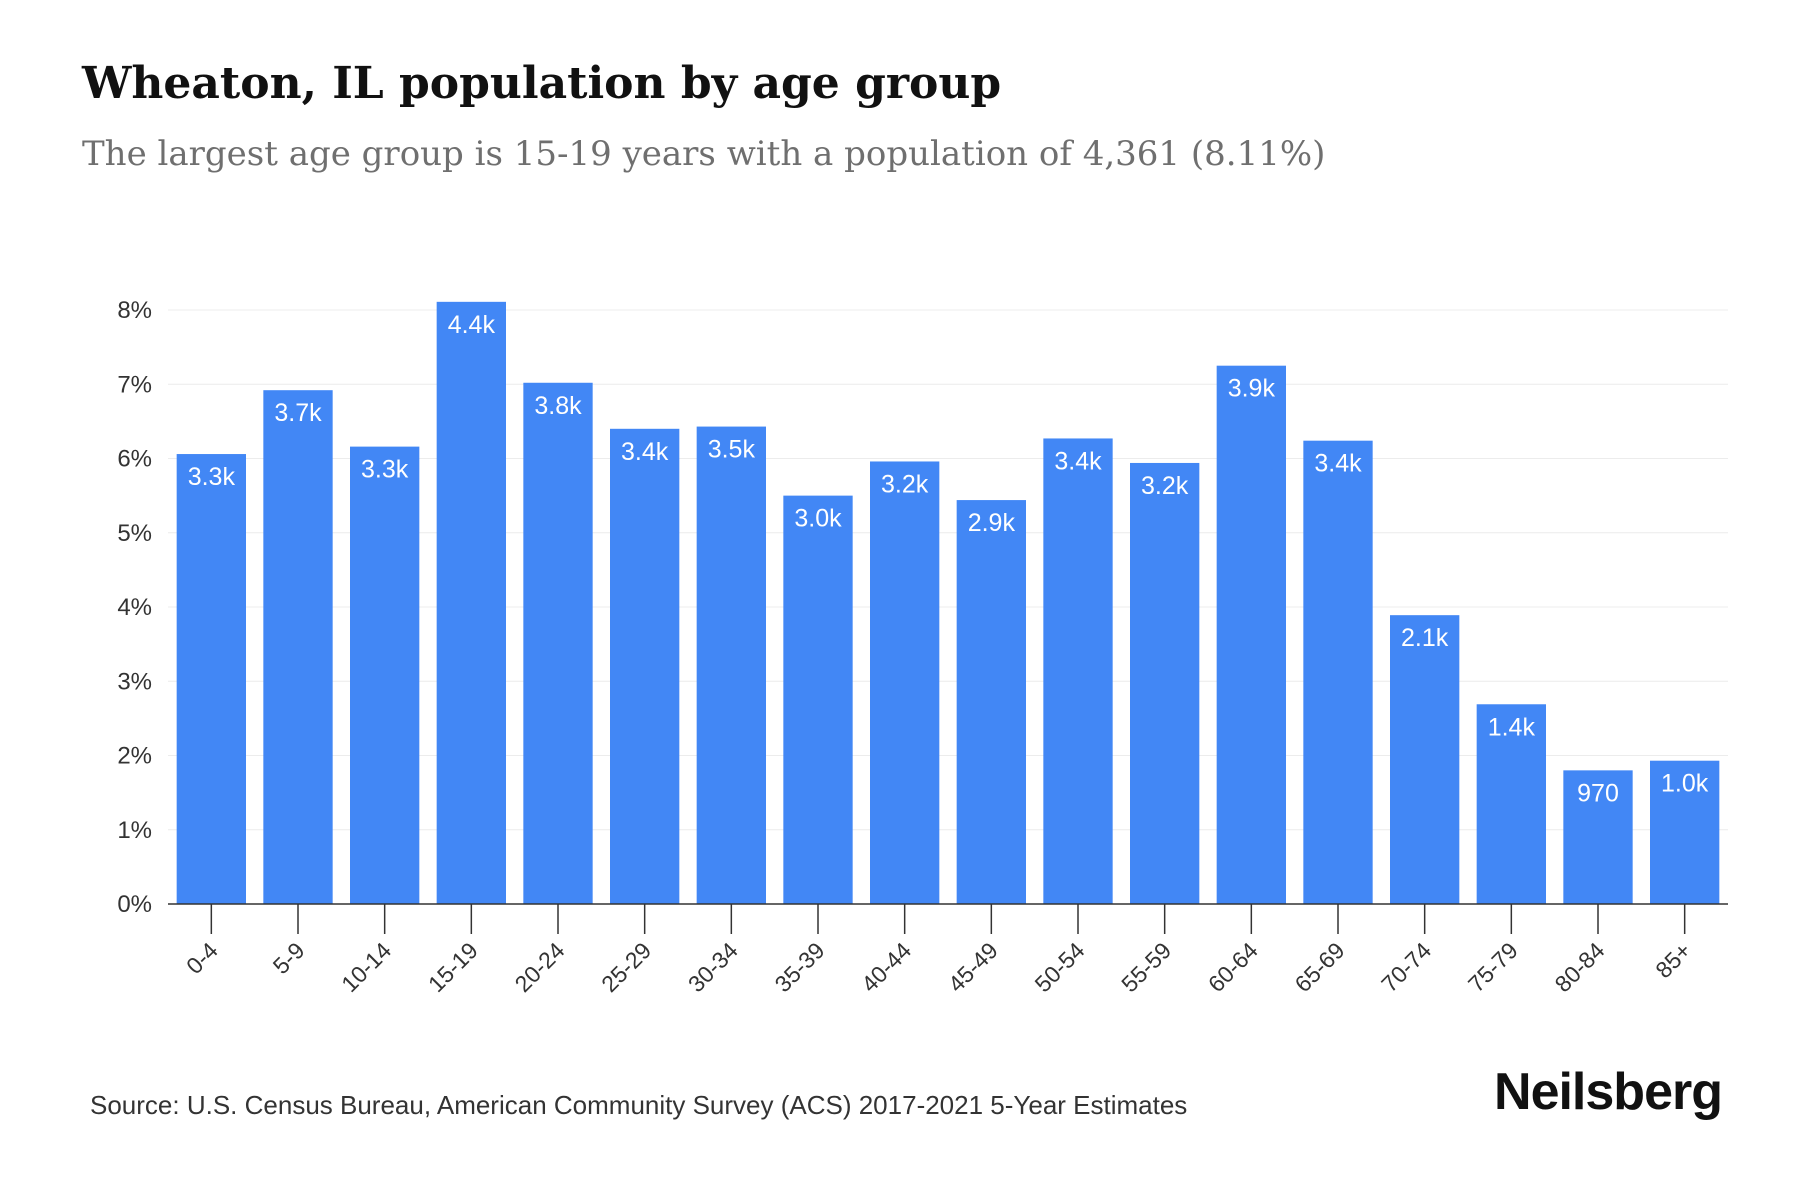 This screenshot has width=1800, height=1200. I want to click on y-axis: 0% 1% 2% 3% 4% 5% 6% 7% 8%, so click(134, 607).